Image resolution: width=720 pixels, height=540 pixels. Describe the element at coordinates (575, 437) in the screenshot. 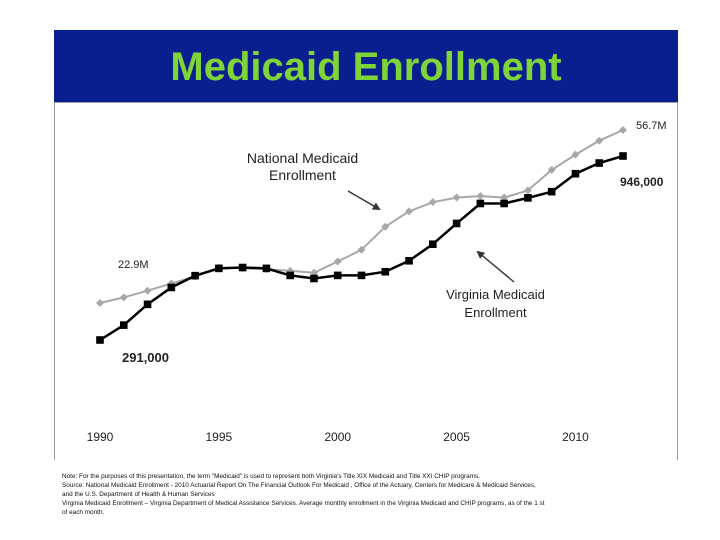

I see `x-tick-label: 2010` at that location.